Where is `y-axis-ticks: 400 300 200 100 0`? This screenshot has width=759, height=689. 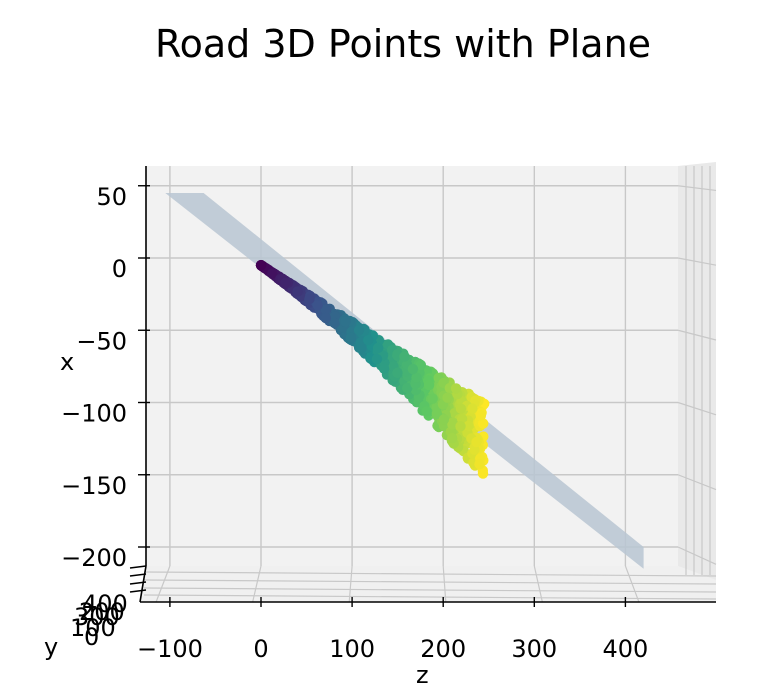
y-axis-ticks: 400 300 200 100 0 is located at coordinates (99, 620).